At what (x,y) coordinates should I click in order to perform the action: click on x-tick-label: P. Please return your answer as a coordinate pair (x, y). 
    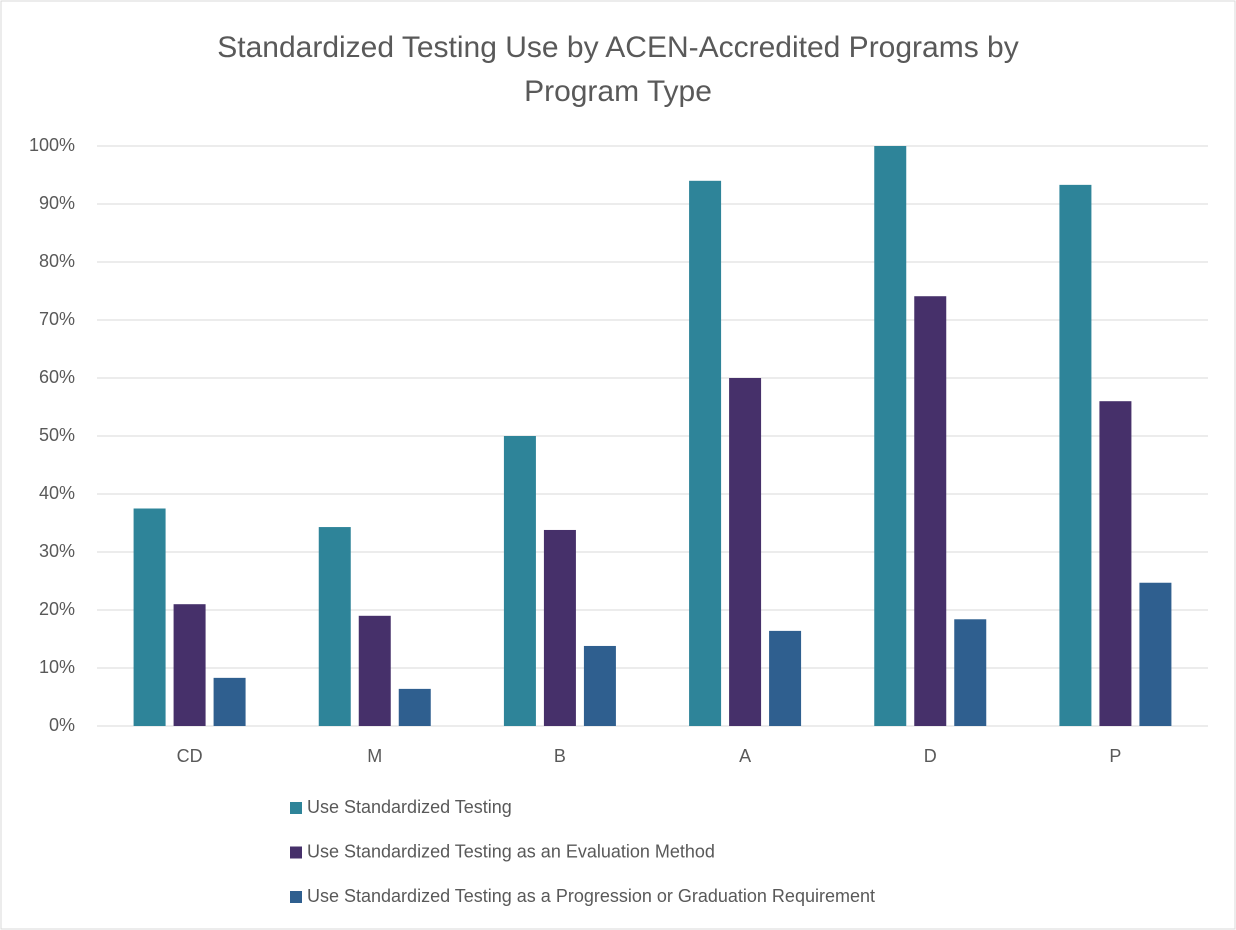
    Looking at the image, I should click on (1115, 756).